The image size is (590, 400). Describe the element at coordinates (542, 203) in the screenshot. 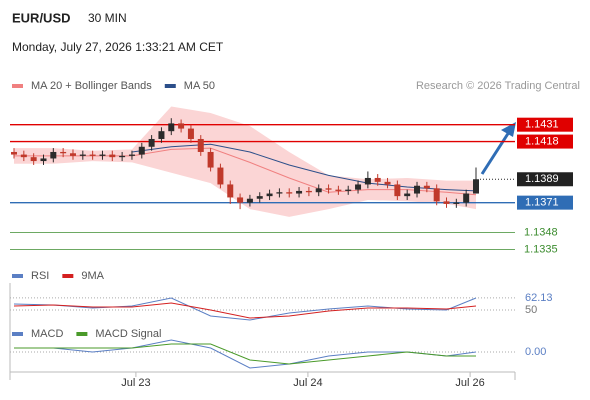

I see `level-label: 1.1371` at that location.